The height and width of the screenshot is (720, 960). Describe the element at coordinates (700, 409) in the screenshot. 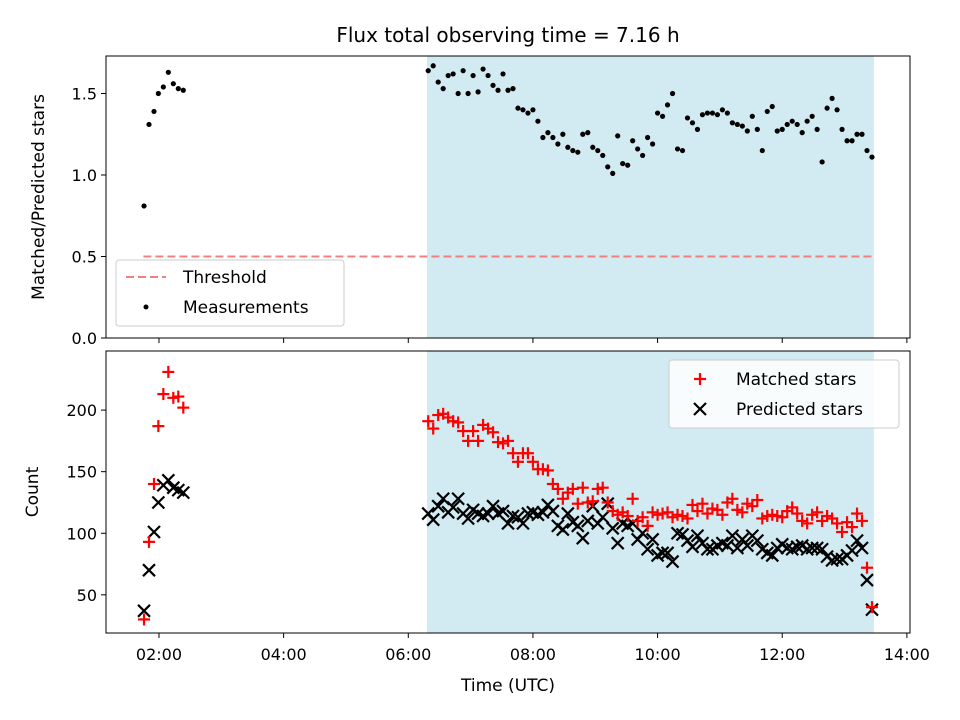

I see `legend-predicted-swatch` at that location.